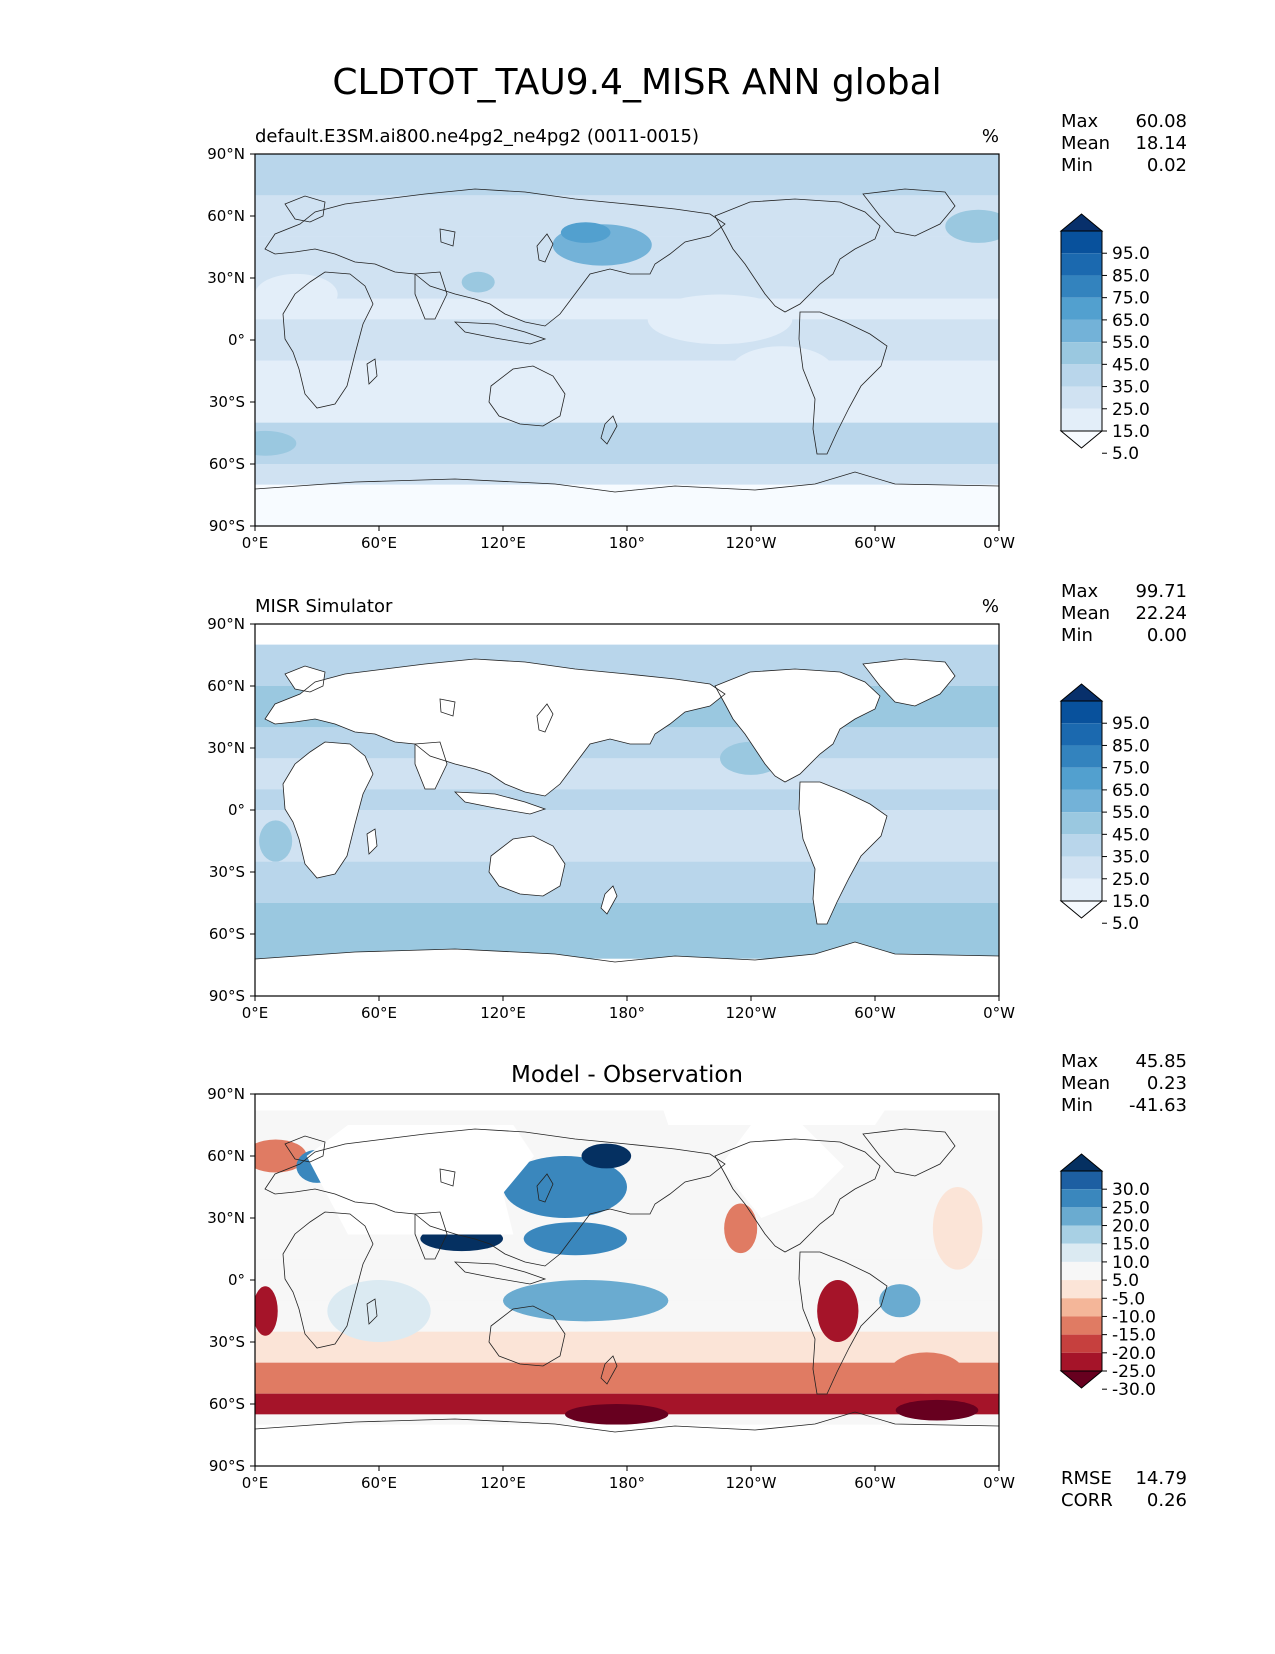 The image size is (1275, 1654). Describe the element at coordinates (1131, 1190) in the screenshot. I see `colorbar-tick-label: 30.0` at that location.